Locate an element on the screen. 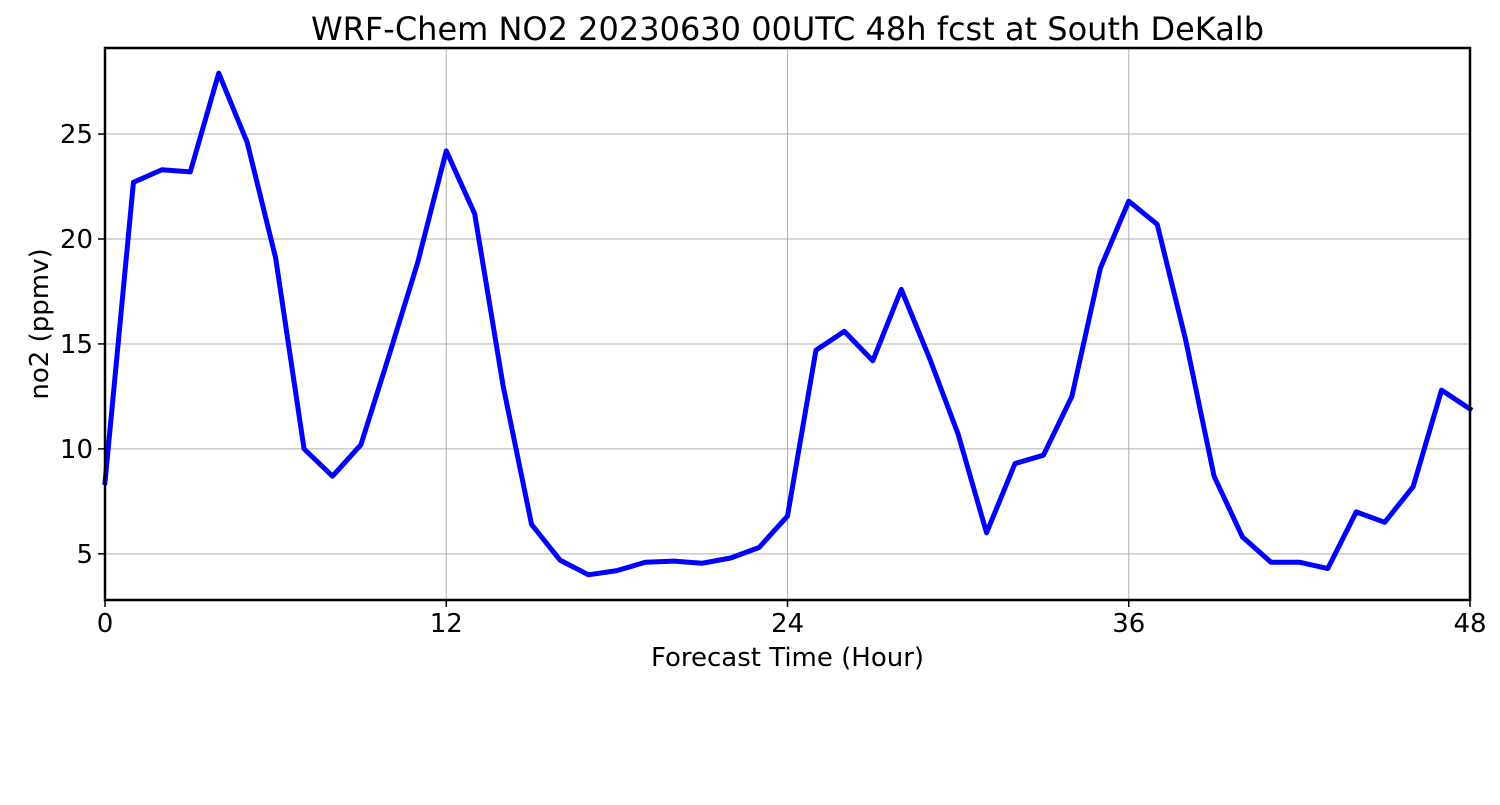 The image size is (1500, 805). x-tick-label: 48 is located at coordinates (1469, 624).